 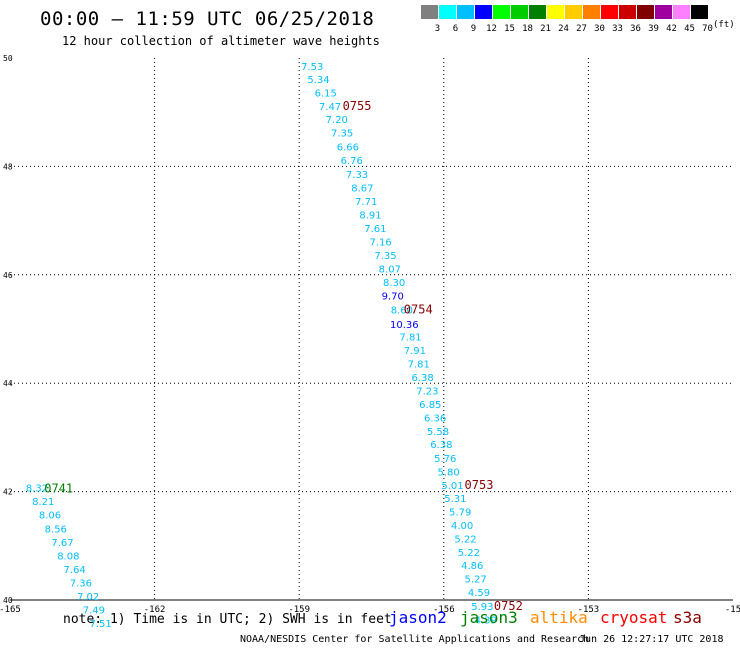 I want to click on swh-value-label: 7.51, so click(x=100, y=624).